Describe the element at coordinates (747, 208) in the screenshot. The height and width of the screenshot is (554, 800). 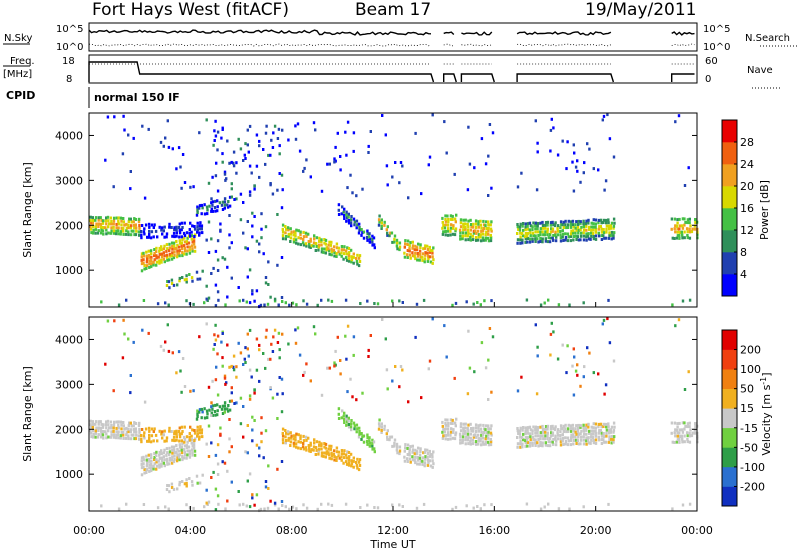
I see `power-colorbar-tick-label-3: 16` at that location.